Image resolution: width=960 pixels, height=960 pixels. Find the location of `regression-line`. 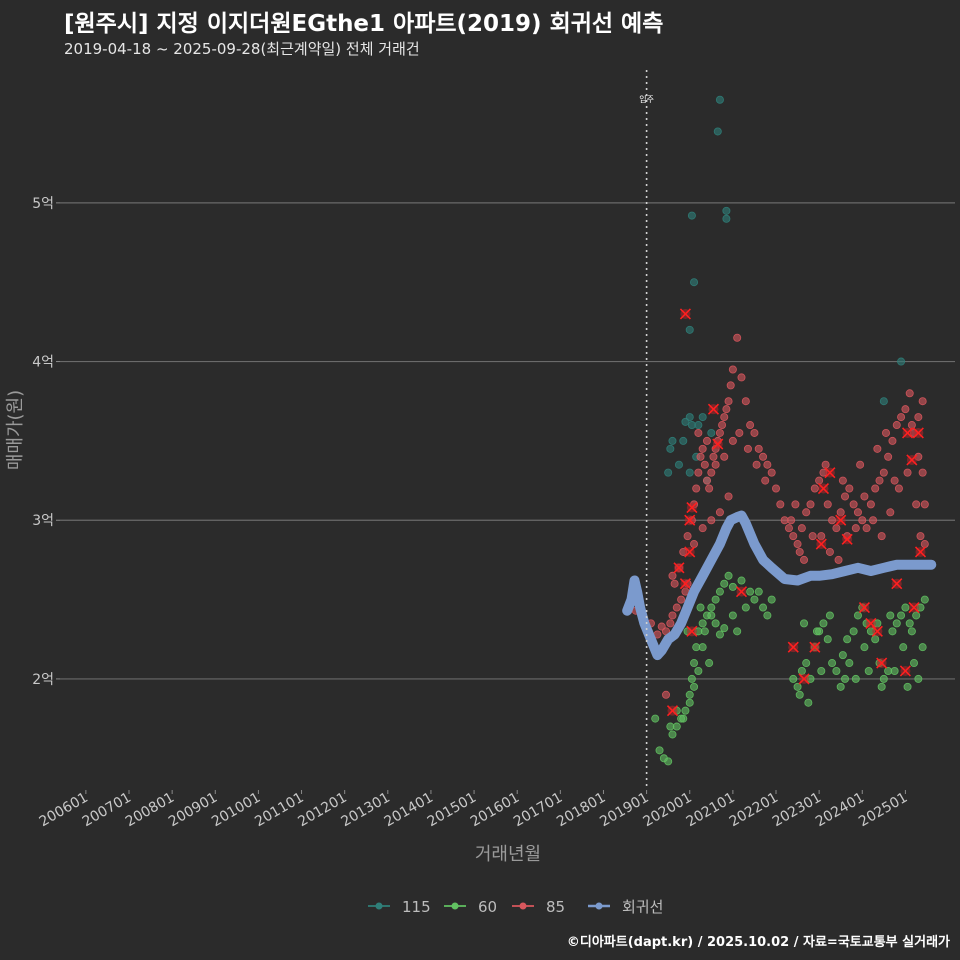

regression-line is located at coordinates (779, 585).